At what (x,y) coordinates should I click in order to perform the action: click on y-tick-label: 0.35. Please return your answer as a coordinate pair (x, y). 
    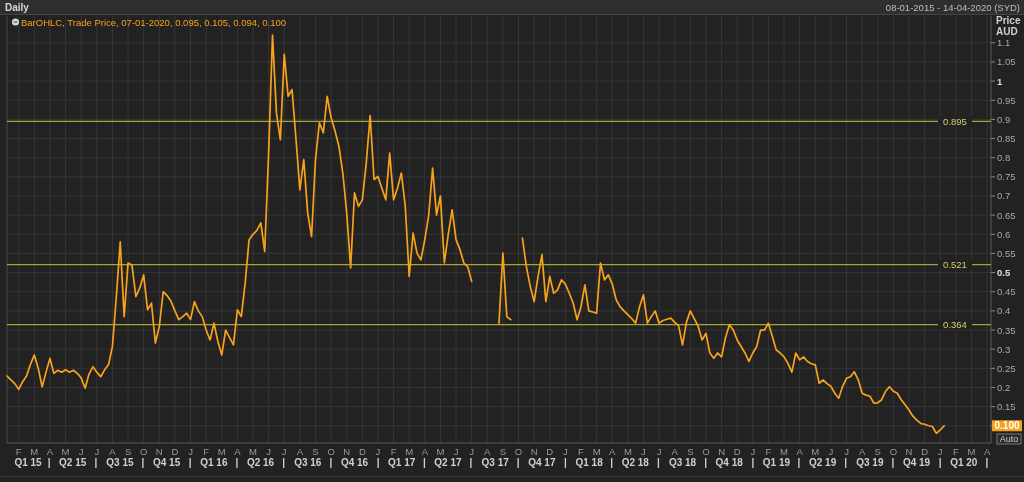
    Looking at the image, I should click on (1006, 330).